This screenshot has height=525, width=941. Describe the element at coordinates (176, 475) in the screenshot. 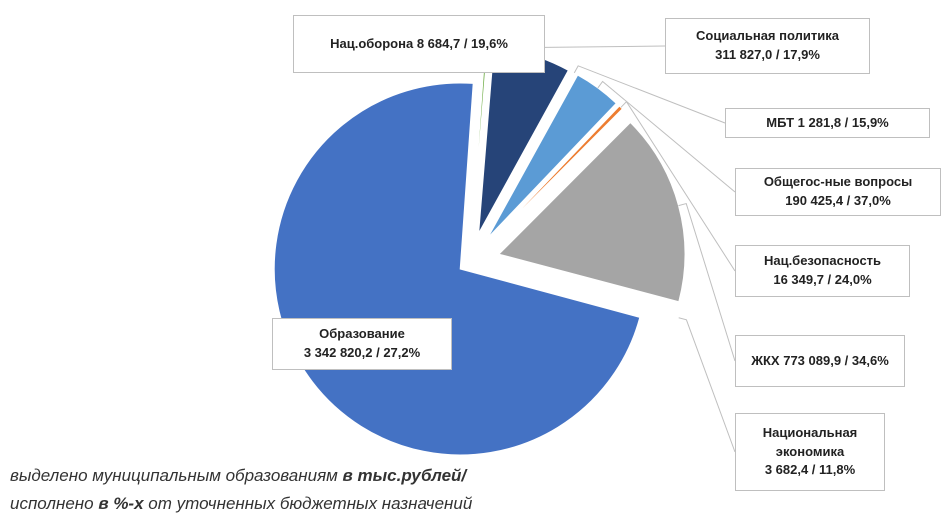

I see `footnote-part: выделено муниципальным образованиям` at that location.